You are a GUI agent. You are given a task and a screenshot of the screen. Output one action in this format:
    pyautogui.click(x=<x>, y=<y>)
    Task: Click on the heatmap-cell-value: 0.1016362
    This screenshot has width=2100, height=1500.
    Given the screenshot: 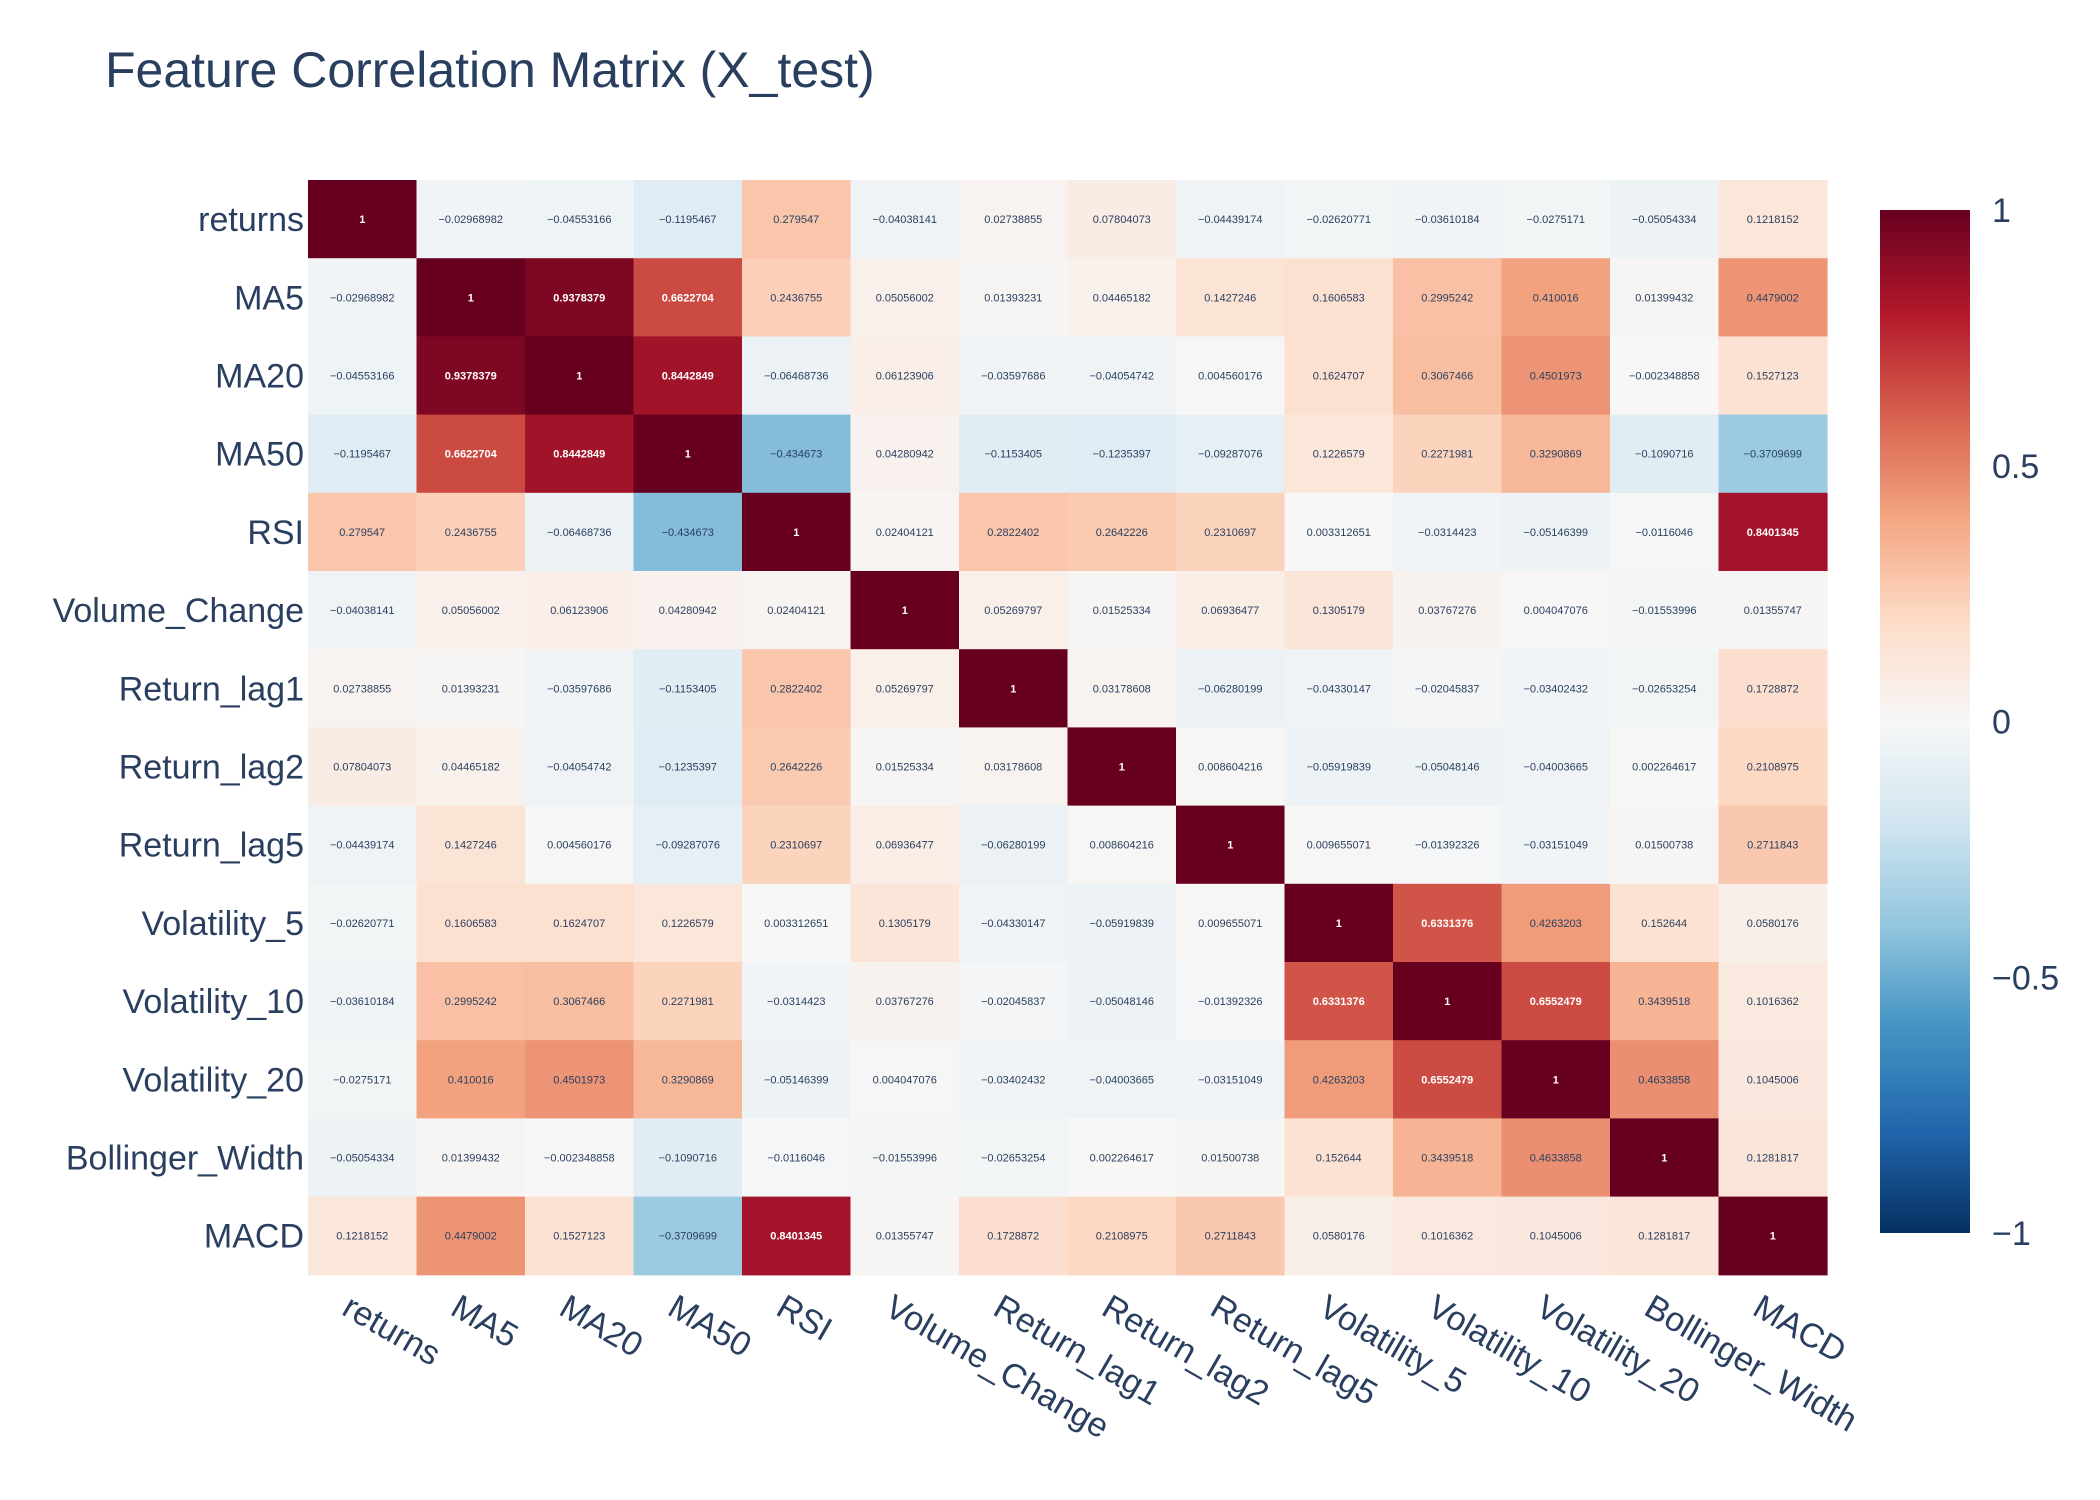 What is the action you would take?
    pyautogui.click(x=1447, y=1237)
    